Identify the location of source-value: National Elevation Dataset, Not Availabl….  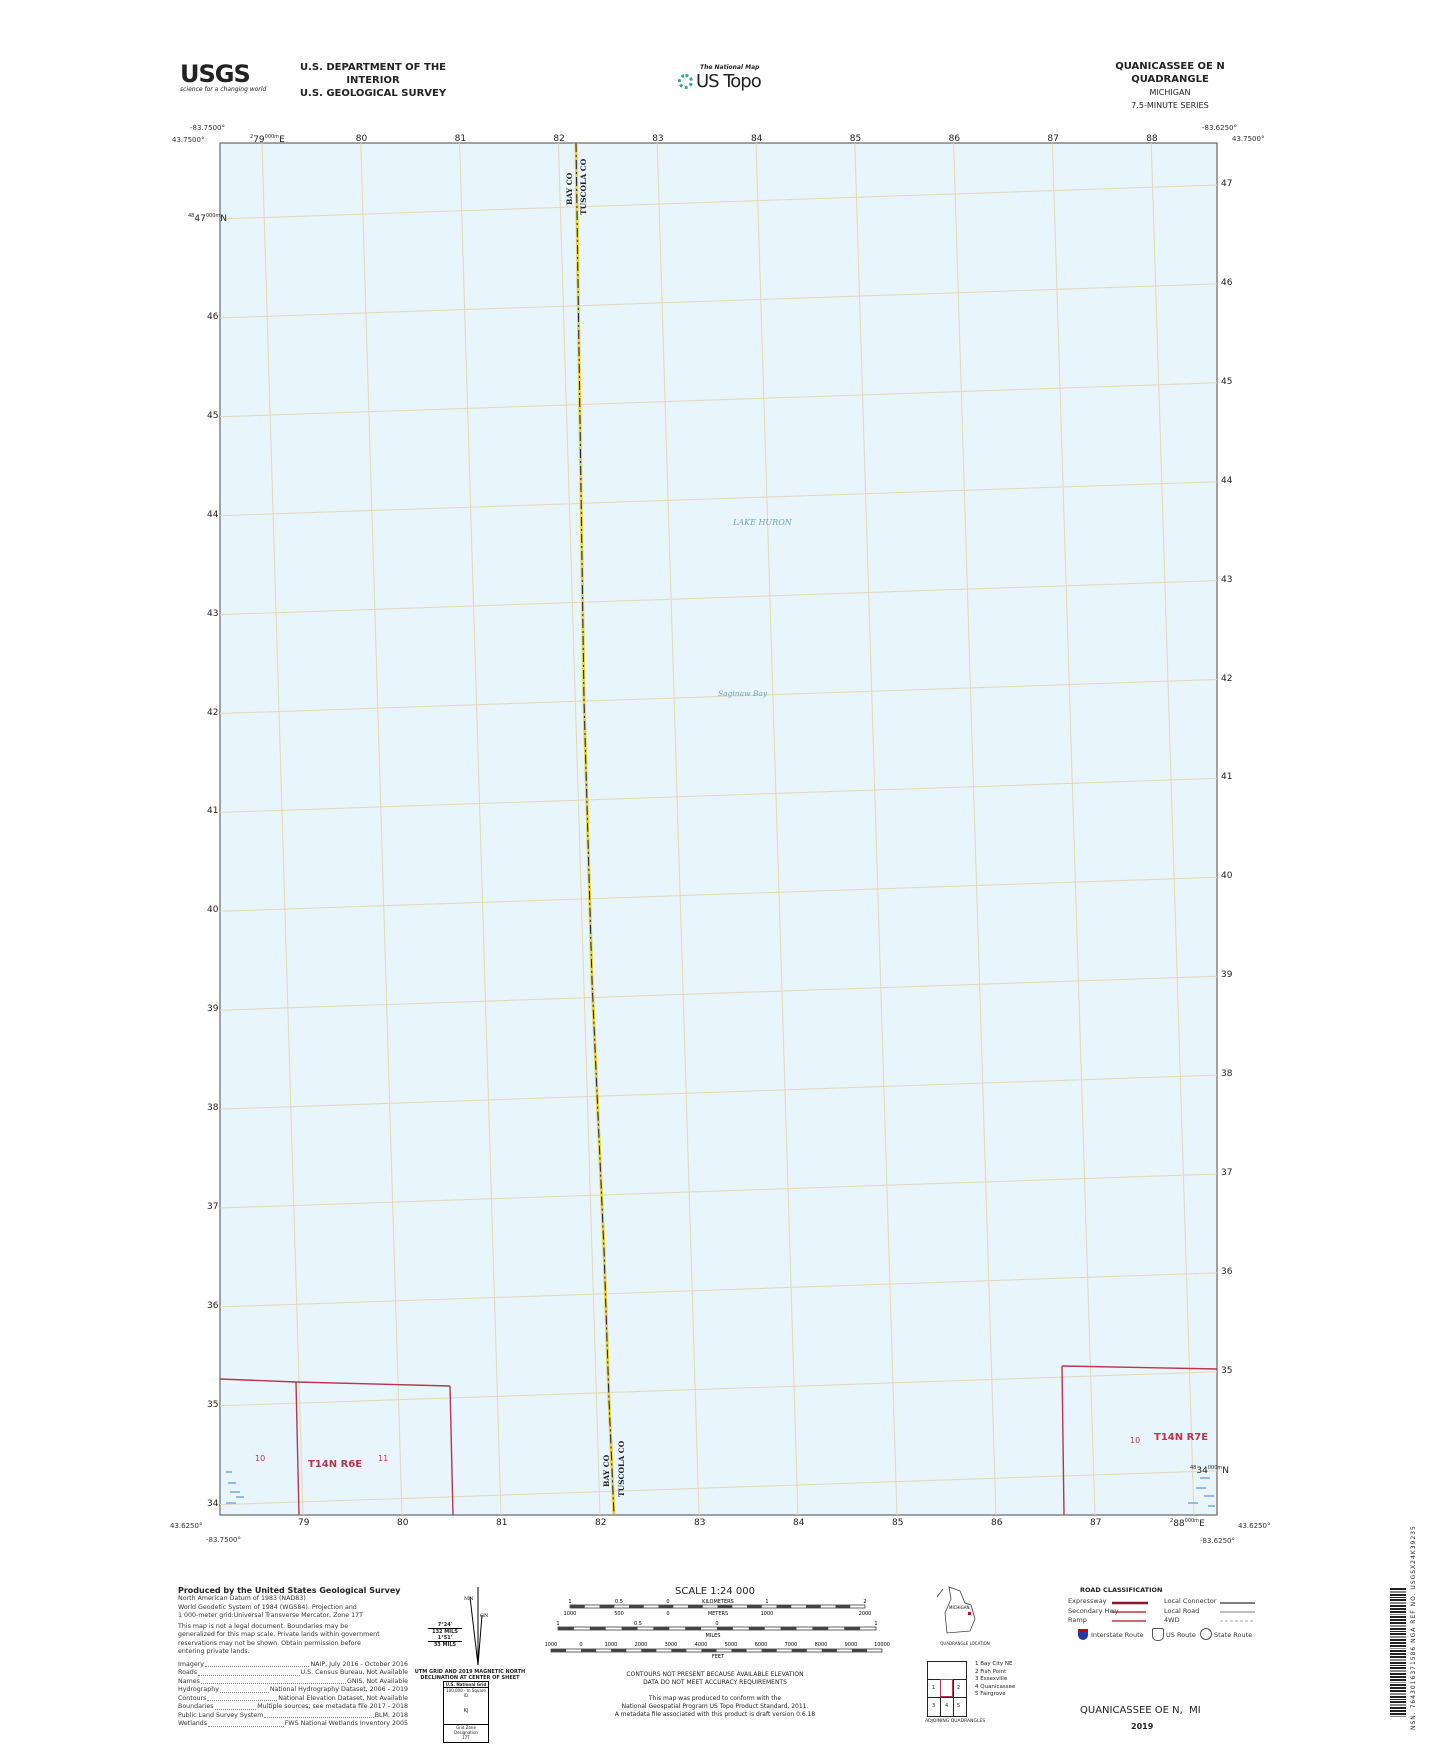
(343, 1698).